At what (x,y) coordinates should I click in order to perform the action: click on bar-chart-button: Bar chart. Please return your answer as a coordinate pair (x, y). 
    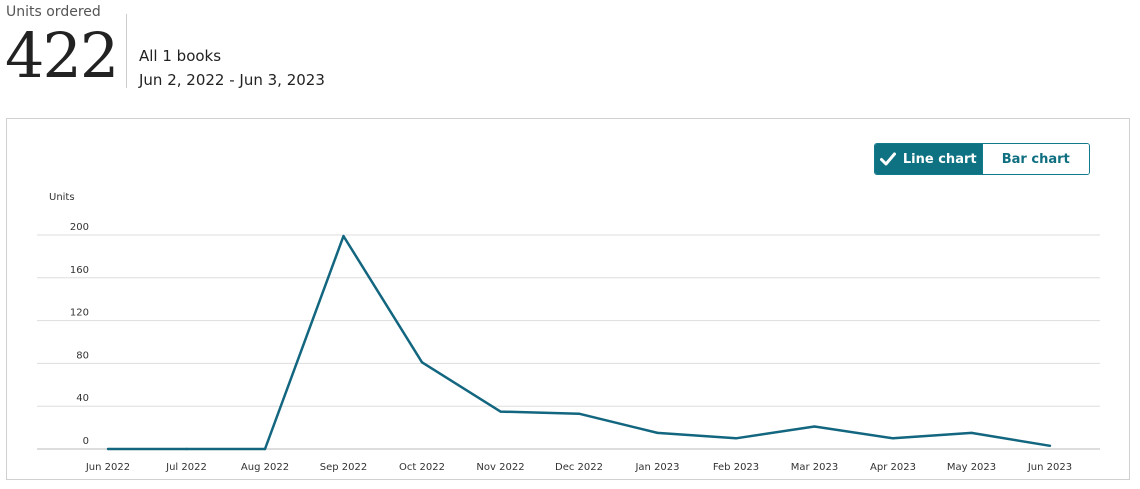
    Looking at the image, I should click on (1035, 159).